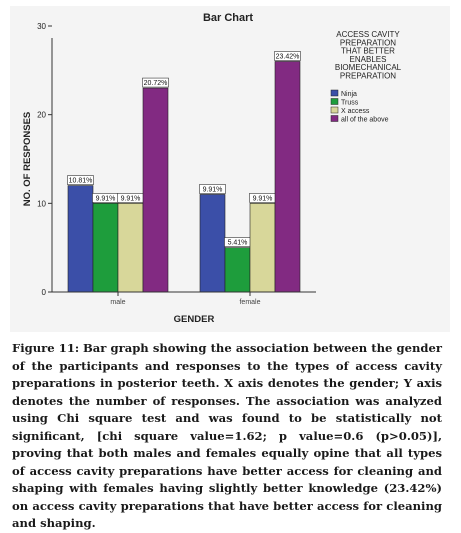 The height and width of the screenshot is (533, 461). I want to click on legend-title-line: ACCESS CAVITY, so click(368, 34).